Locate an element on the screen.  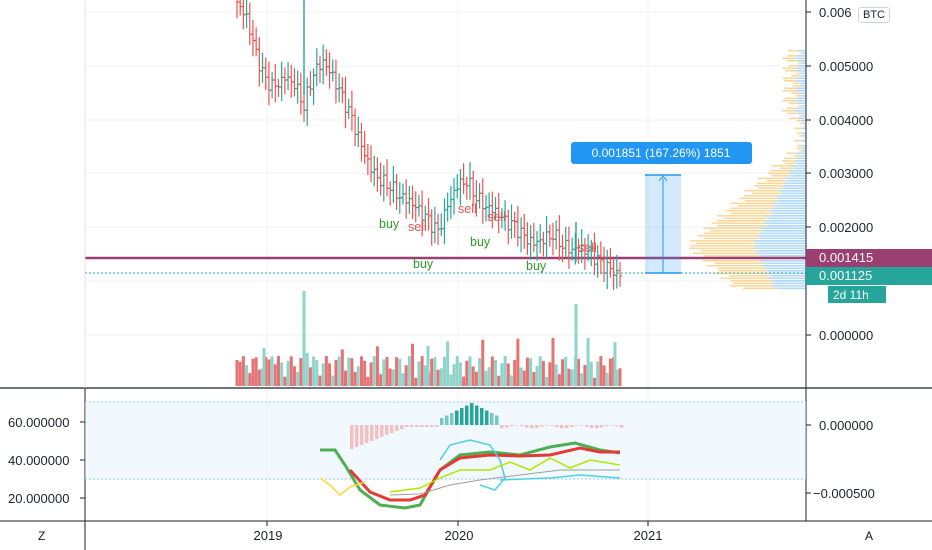
indicator-left-axis: 60.000000 40.000000 20.000000 is located at coordinates (46, 460).